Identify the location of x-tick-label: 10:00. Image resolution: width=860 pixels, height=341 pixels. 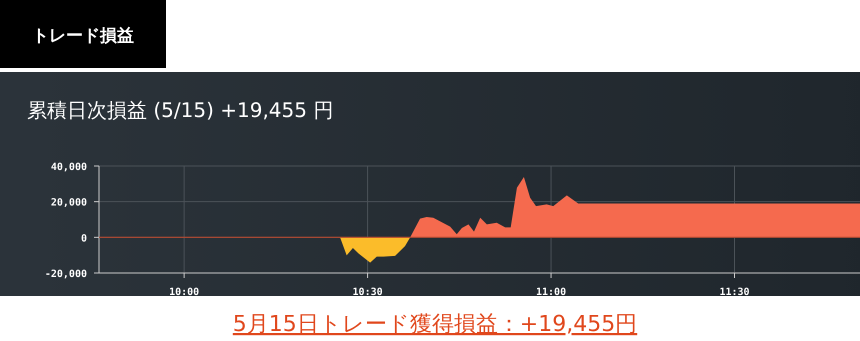
(184, 292).